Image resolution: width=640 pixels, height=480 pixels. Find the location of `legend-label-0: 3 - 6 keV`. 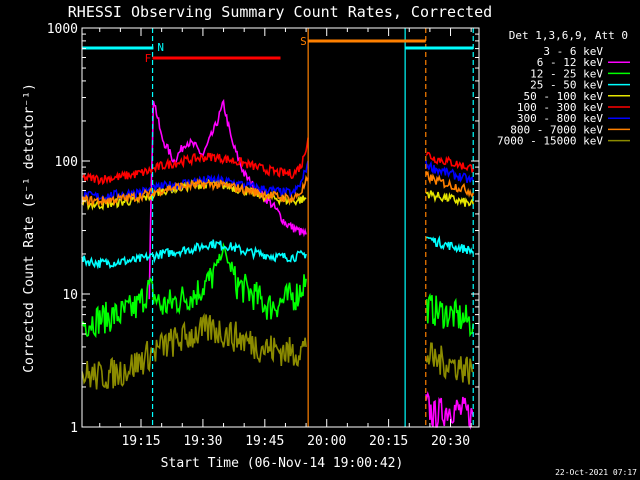

legend-label-0: 3 - 6 keV is located at coordinates (573, 51).